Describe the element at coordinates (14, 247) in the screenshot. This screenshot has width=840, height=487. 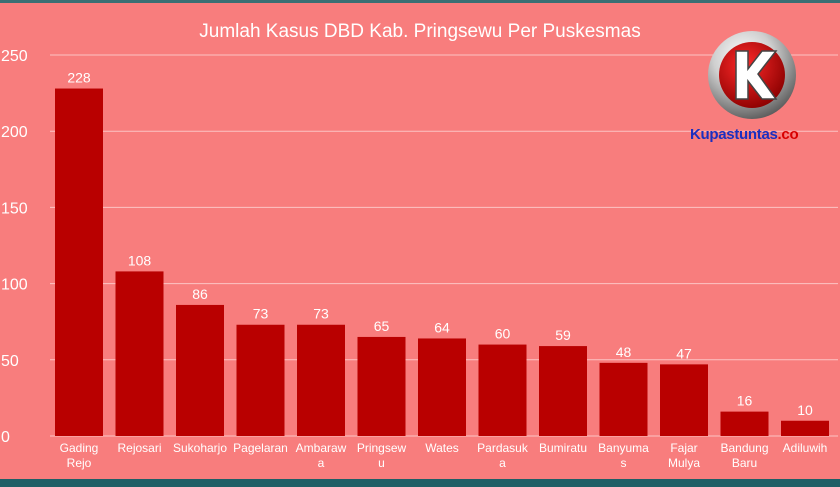
I see `y-axis-ticks: 0 50 100 150 200 250` at that location.